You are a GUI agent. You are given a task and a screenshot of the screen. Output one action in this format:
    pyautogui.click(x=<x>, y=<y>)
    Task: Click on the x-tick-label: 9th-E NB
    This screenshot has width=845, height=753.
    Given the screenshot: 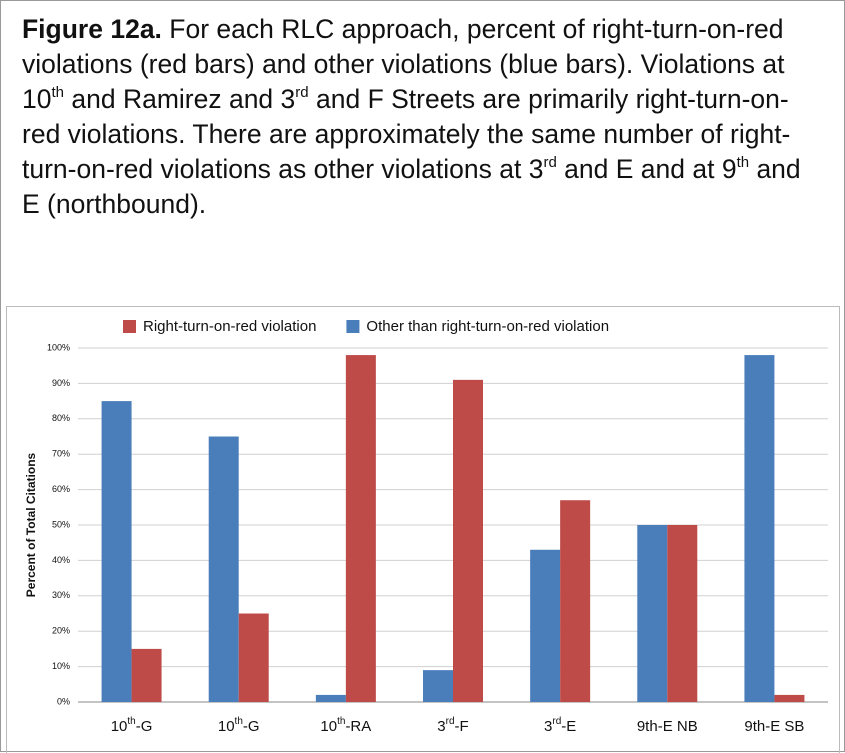 What is the action you would take?
    pyautogui.click(x=667, y=726)
    